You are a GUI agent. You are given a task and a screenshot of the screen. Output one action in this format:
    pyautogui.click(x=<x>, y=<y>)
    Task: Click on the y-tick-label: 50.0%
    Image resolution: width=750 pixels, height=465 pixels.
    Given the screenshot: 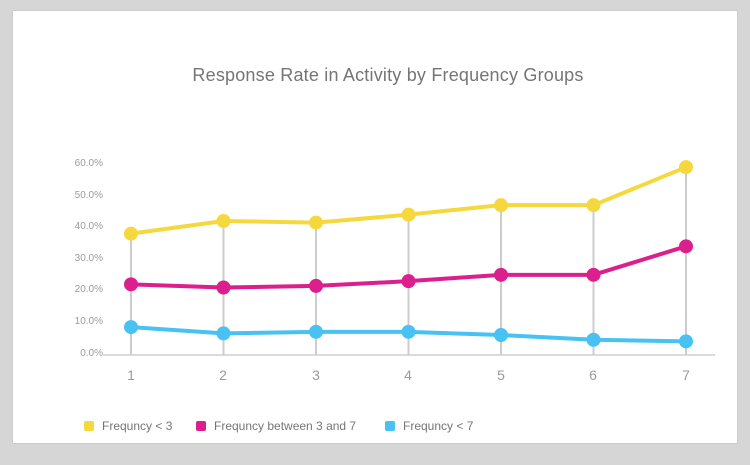 What is the action you would take?
    pyautogui.click(x=88, y=195)
    